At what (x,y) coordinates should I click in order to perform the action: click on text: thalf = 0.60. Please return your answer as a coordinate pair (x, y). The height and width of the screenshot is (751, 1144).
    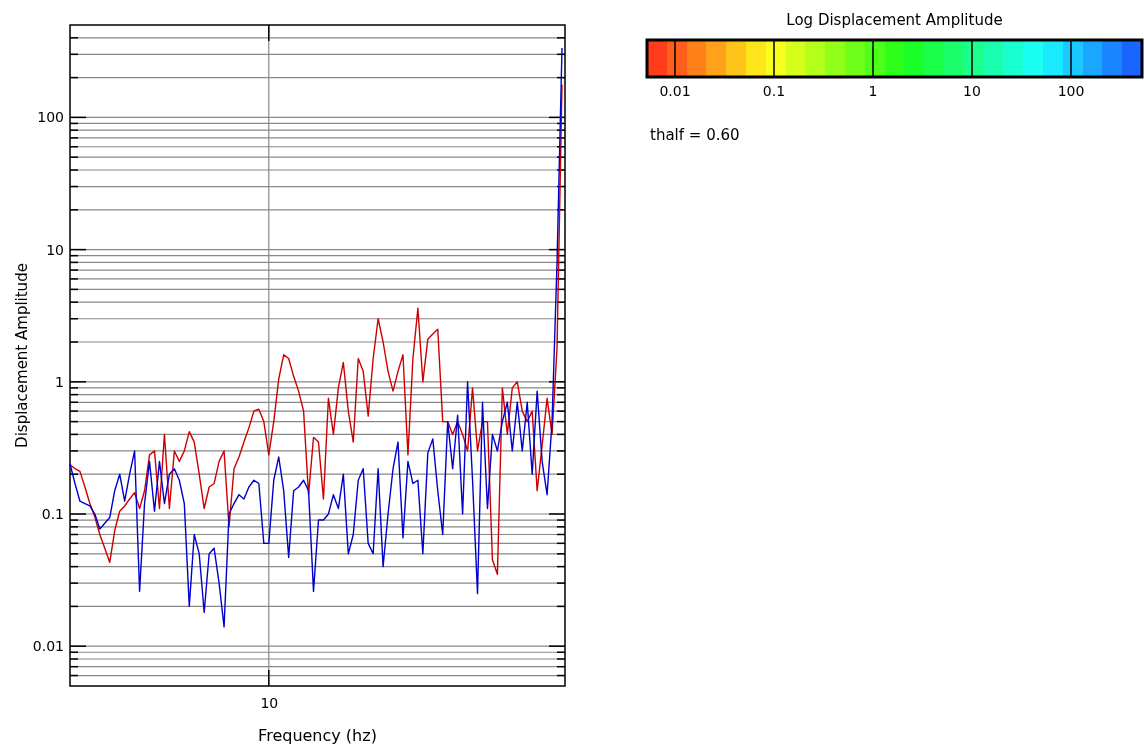
    Looking at the image, I should click on (695, 135).